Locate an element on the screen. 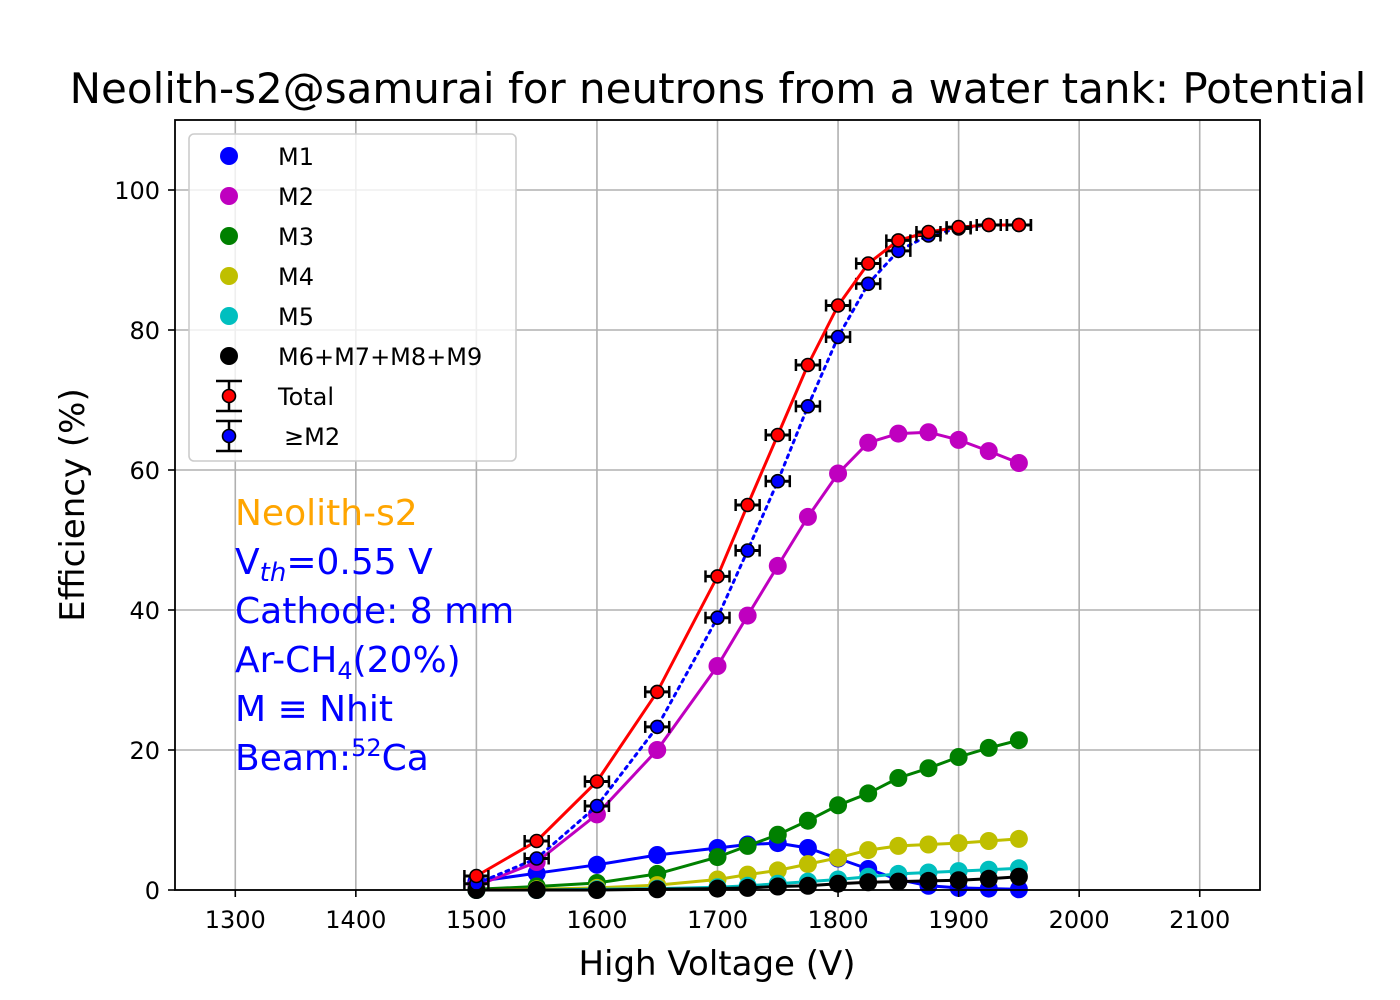  x-tick-label: 1600 is located at coordinates (596, 920).